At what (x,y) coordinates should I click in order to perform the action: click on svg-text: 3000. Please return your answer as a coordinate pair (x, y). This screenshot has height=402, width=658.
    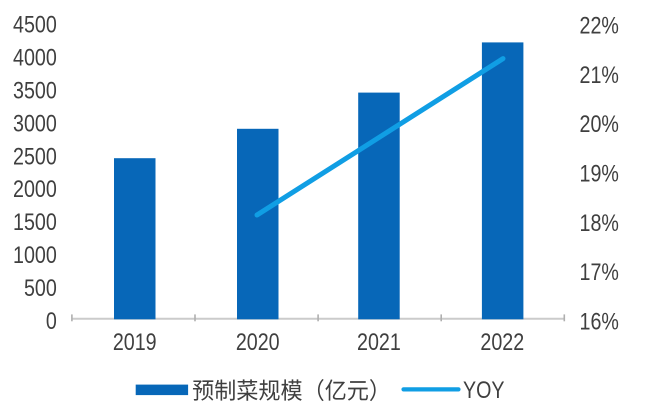
    Looking at the image, I should click on (35, 123).